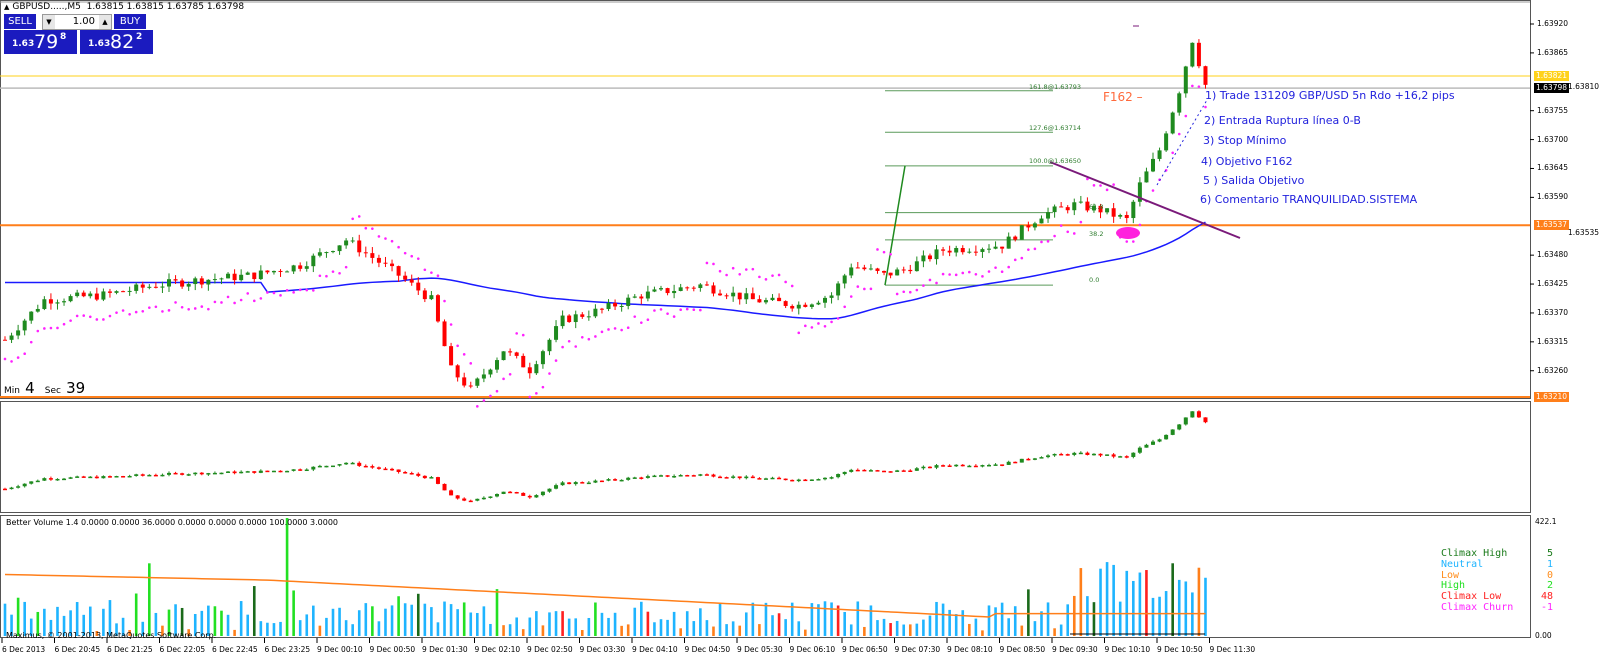  I want to click on sell-price: 1.63 79 8, so click(40, 42).